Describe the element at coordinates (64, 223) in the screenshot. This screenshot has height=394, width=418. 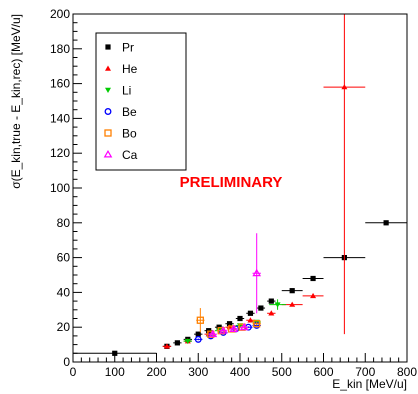
I see `y-tick-label: 80` at that location.